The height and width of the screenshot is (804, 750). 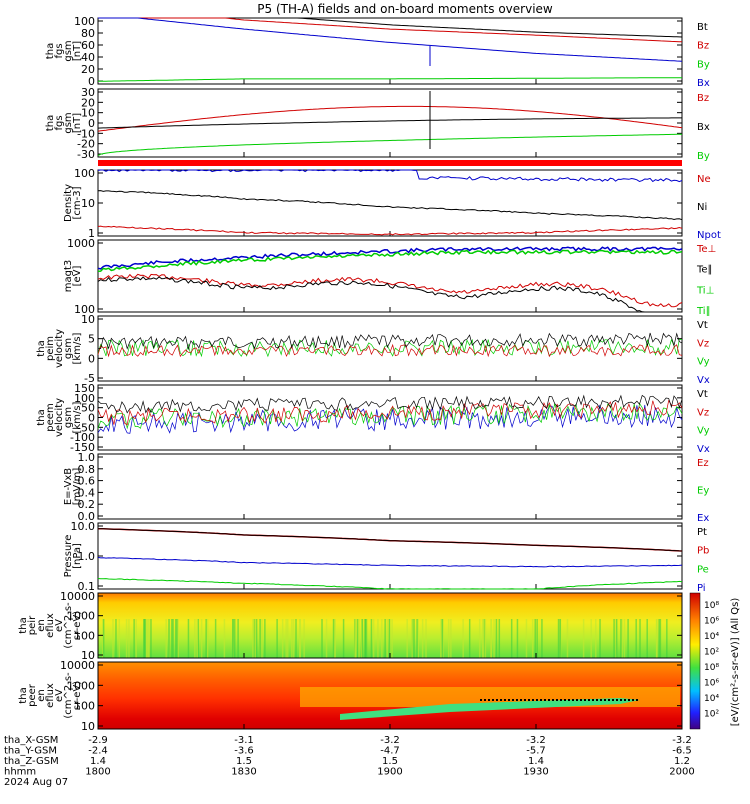 I want to click on series-Vz-peem, so click(x=390, y=412).